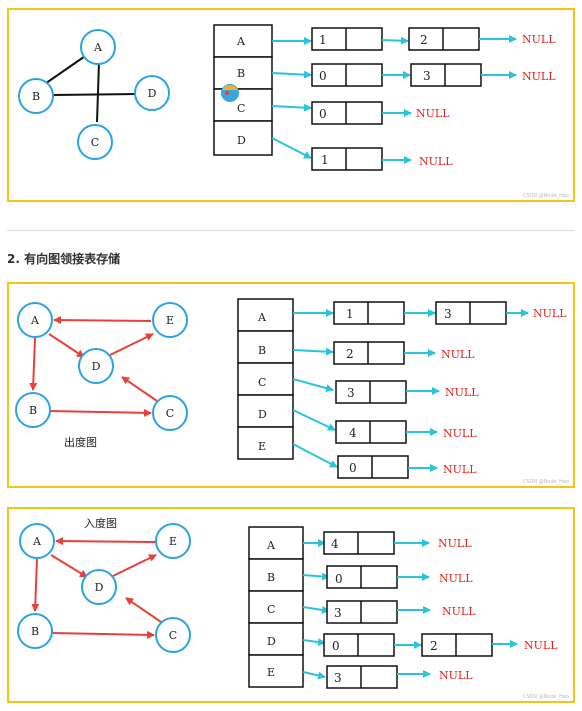  What do you see at coordinates (271, 641) in the screenshot?
I see `table-cell-label: D` at bounding box center [271, 641].